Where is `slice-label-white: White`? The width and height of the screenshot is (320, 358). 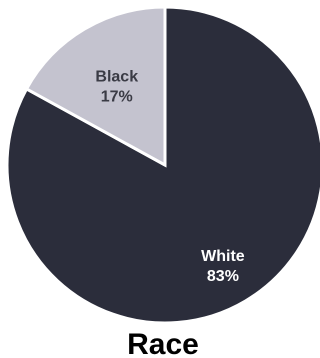 slice-label-white: White is located at coordinates (223, 256).